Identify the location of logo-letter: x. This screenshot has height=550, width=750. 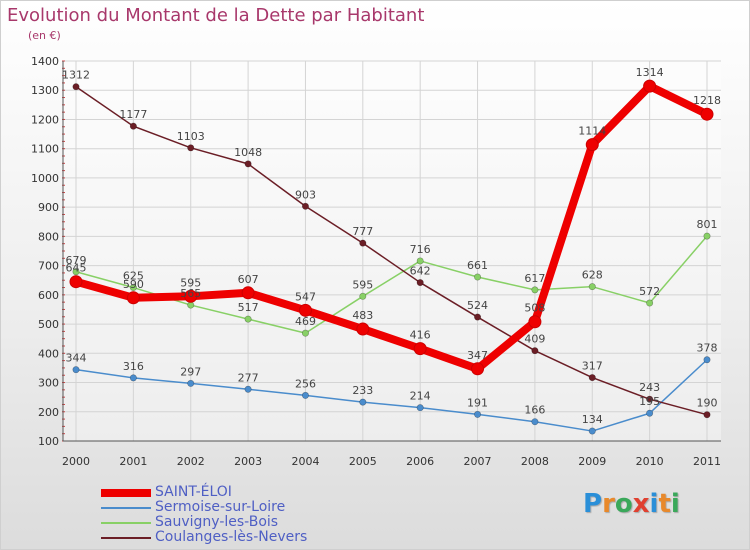
(641, 504).